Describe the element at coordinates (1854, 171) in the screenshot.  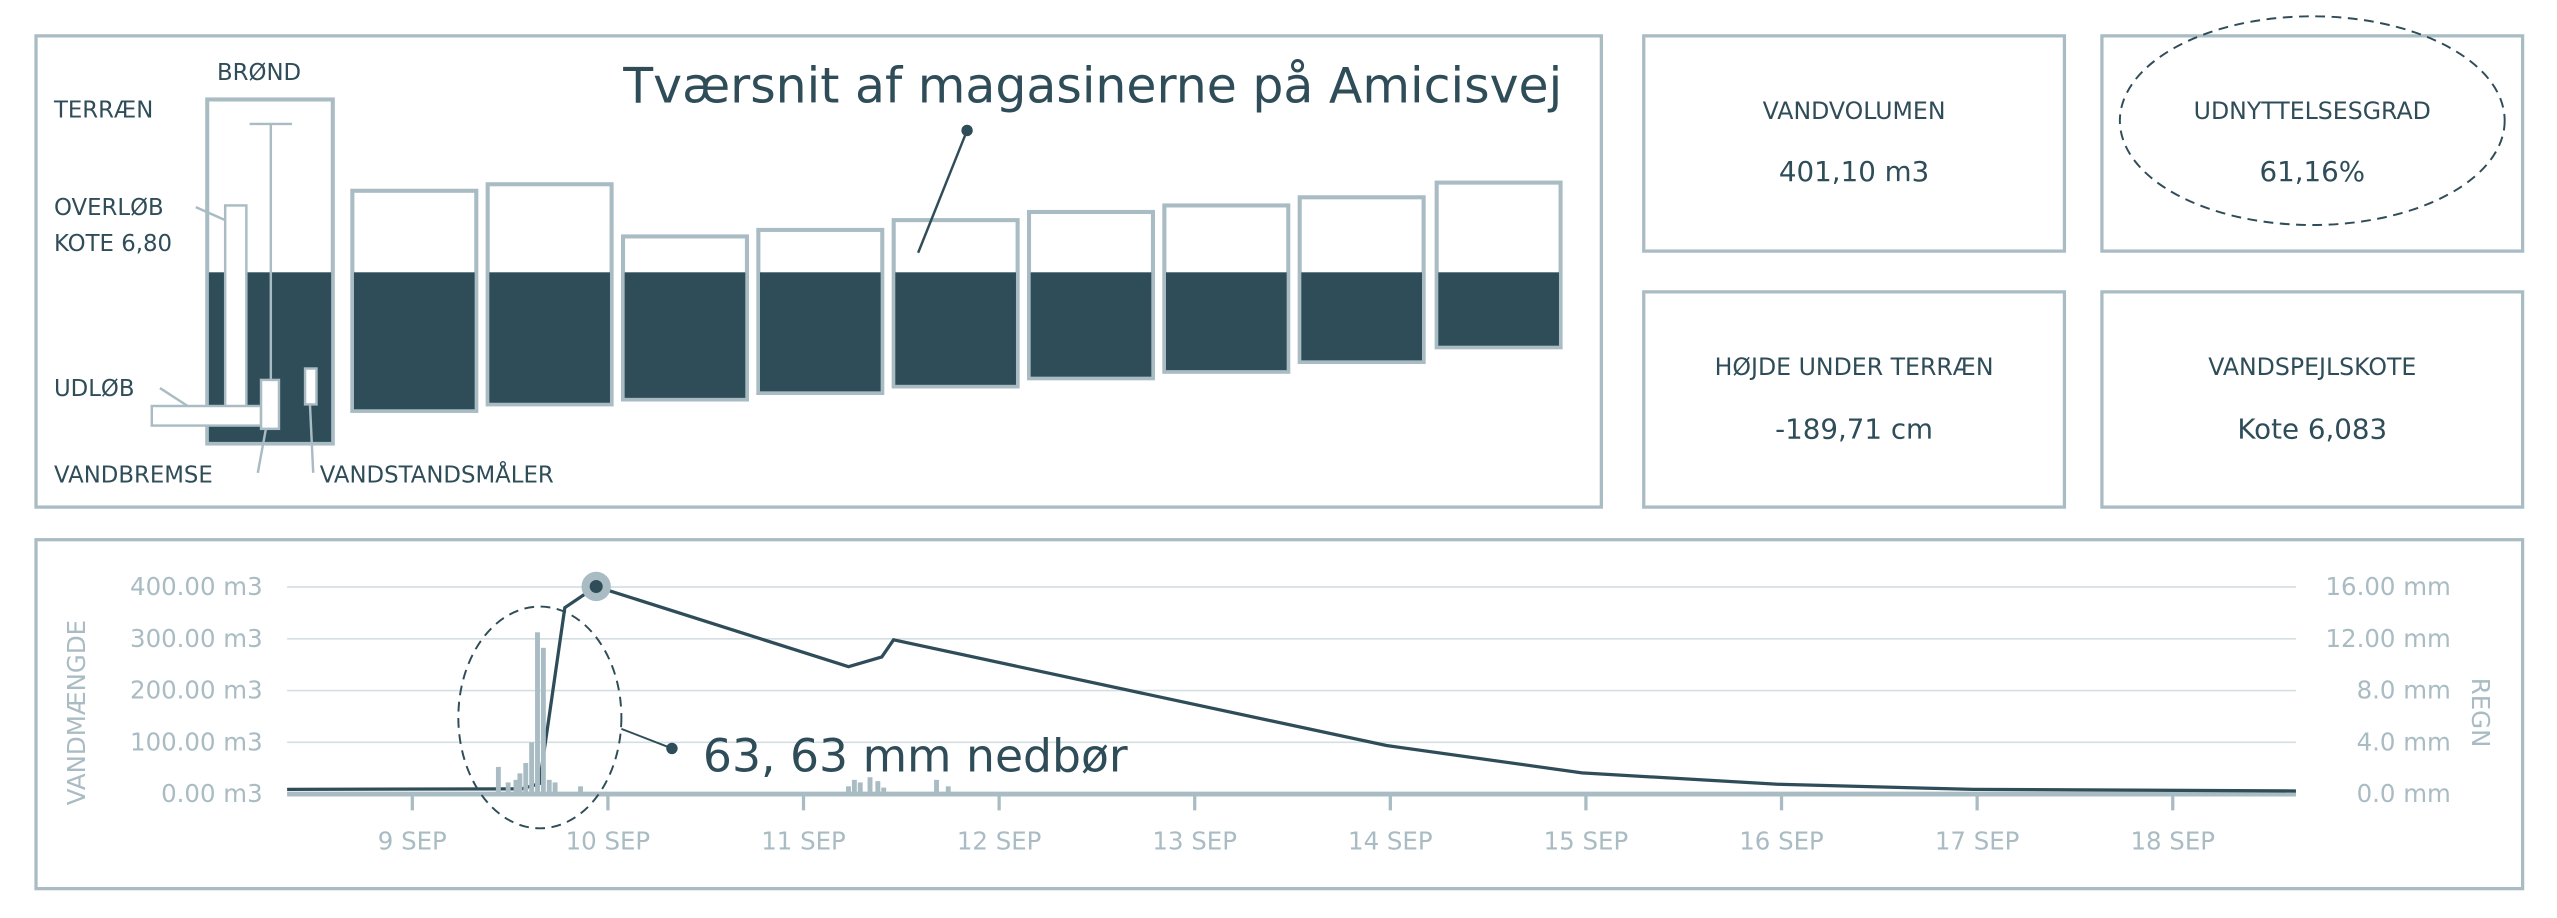
I see `card-value: 401,10 m3` at that location.